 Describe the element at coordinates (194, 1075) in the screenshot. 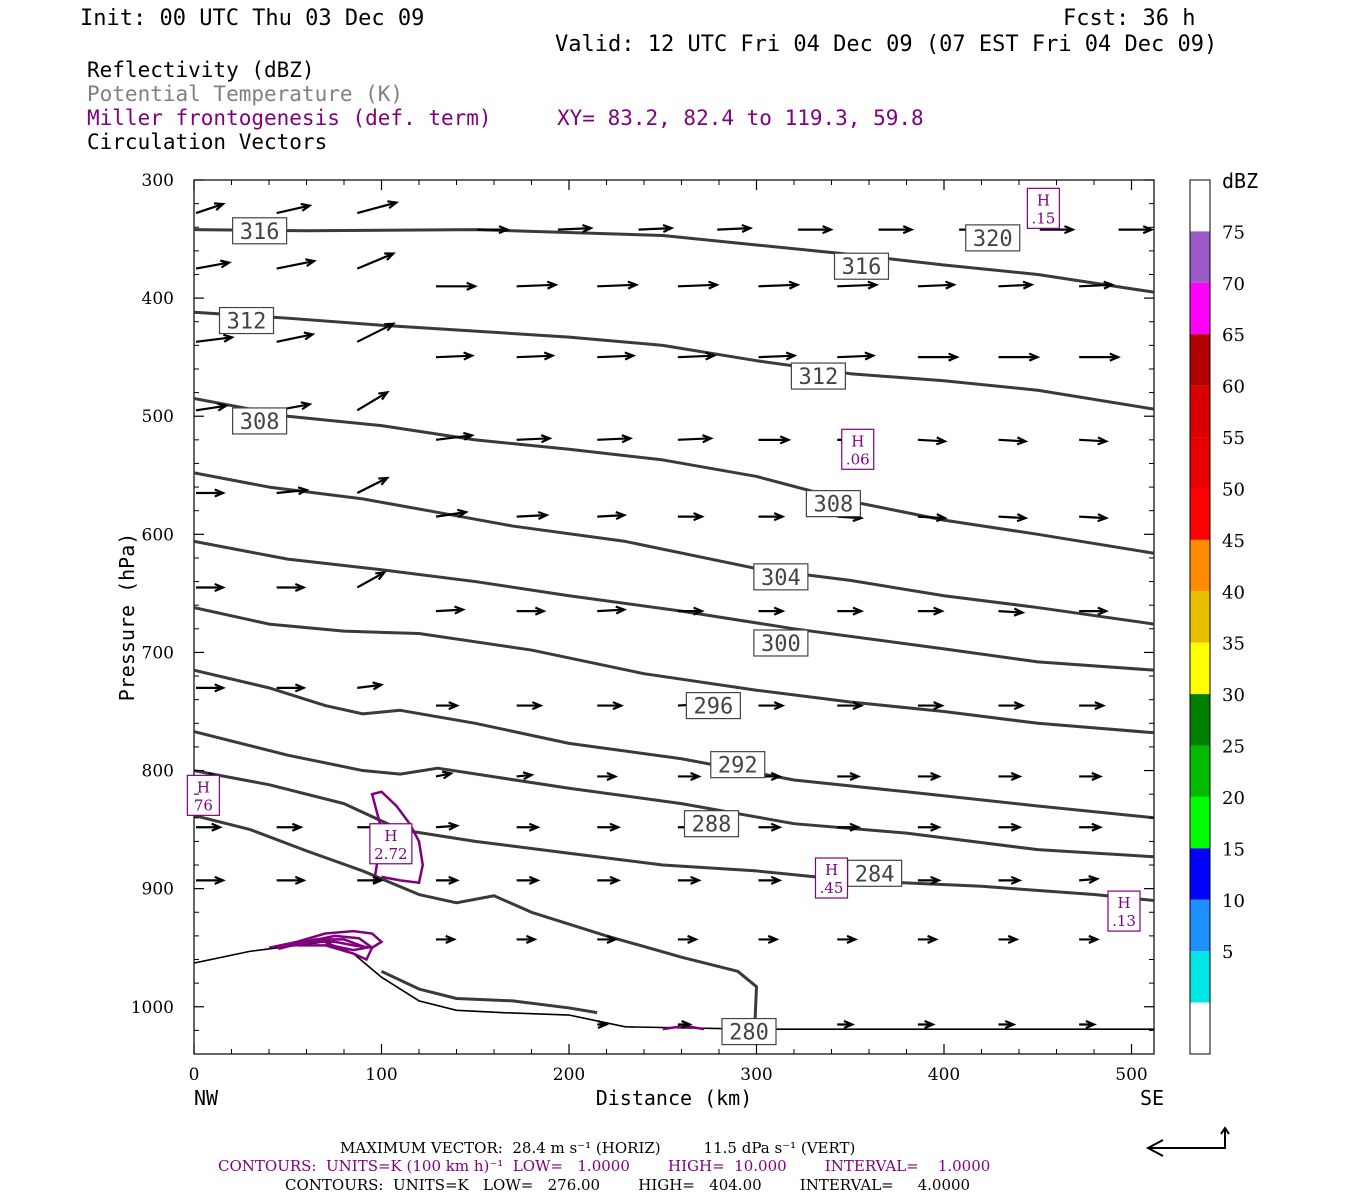

I see `x-tick-label: 0` at that location.